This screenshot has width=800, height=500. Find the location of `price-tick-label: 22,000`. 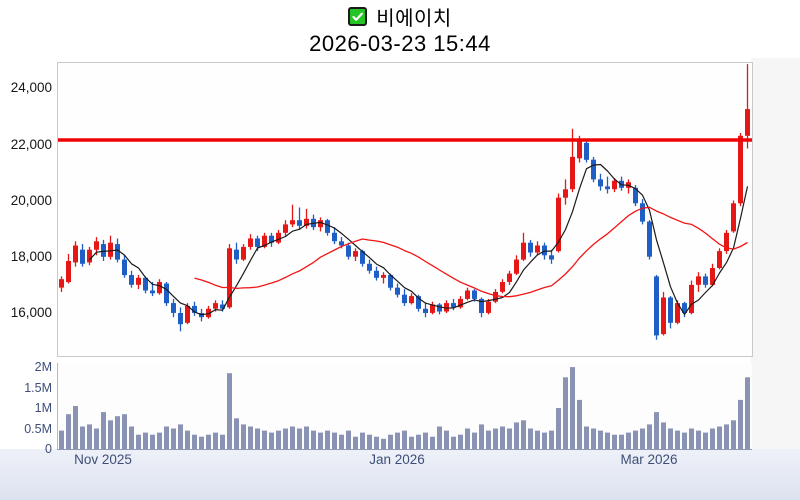

price-tick-label: 22,000 is located at coordinates (31, 144).